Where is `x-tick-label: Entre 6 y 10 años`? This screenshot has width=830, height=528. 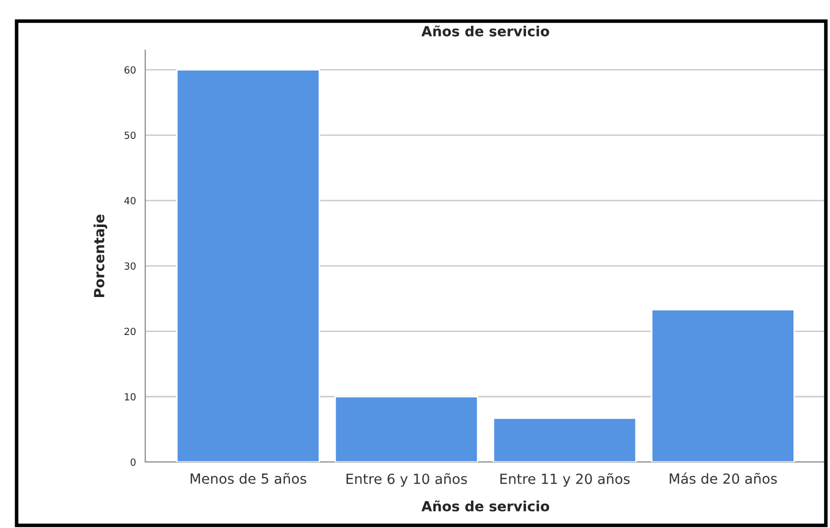 x-tick-label: Entre 6 y 10 años is located at coordinates (406, 480).